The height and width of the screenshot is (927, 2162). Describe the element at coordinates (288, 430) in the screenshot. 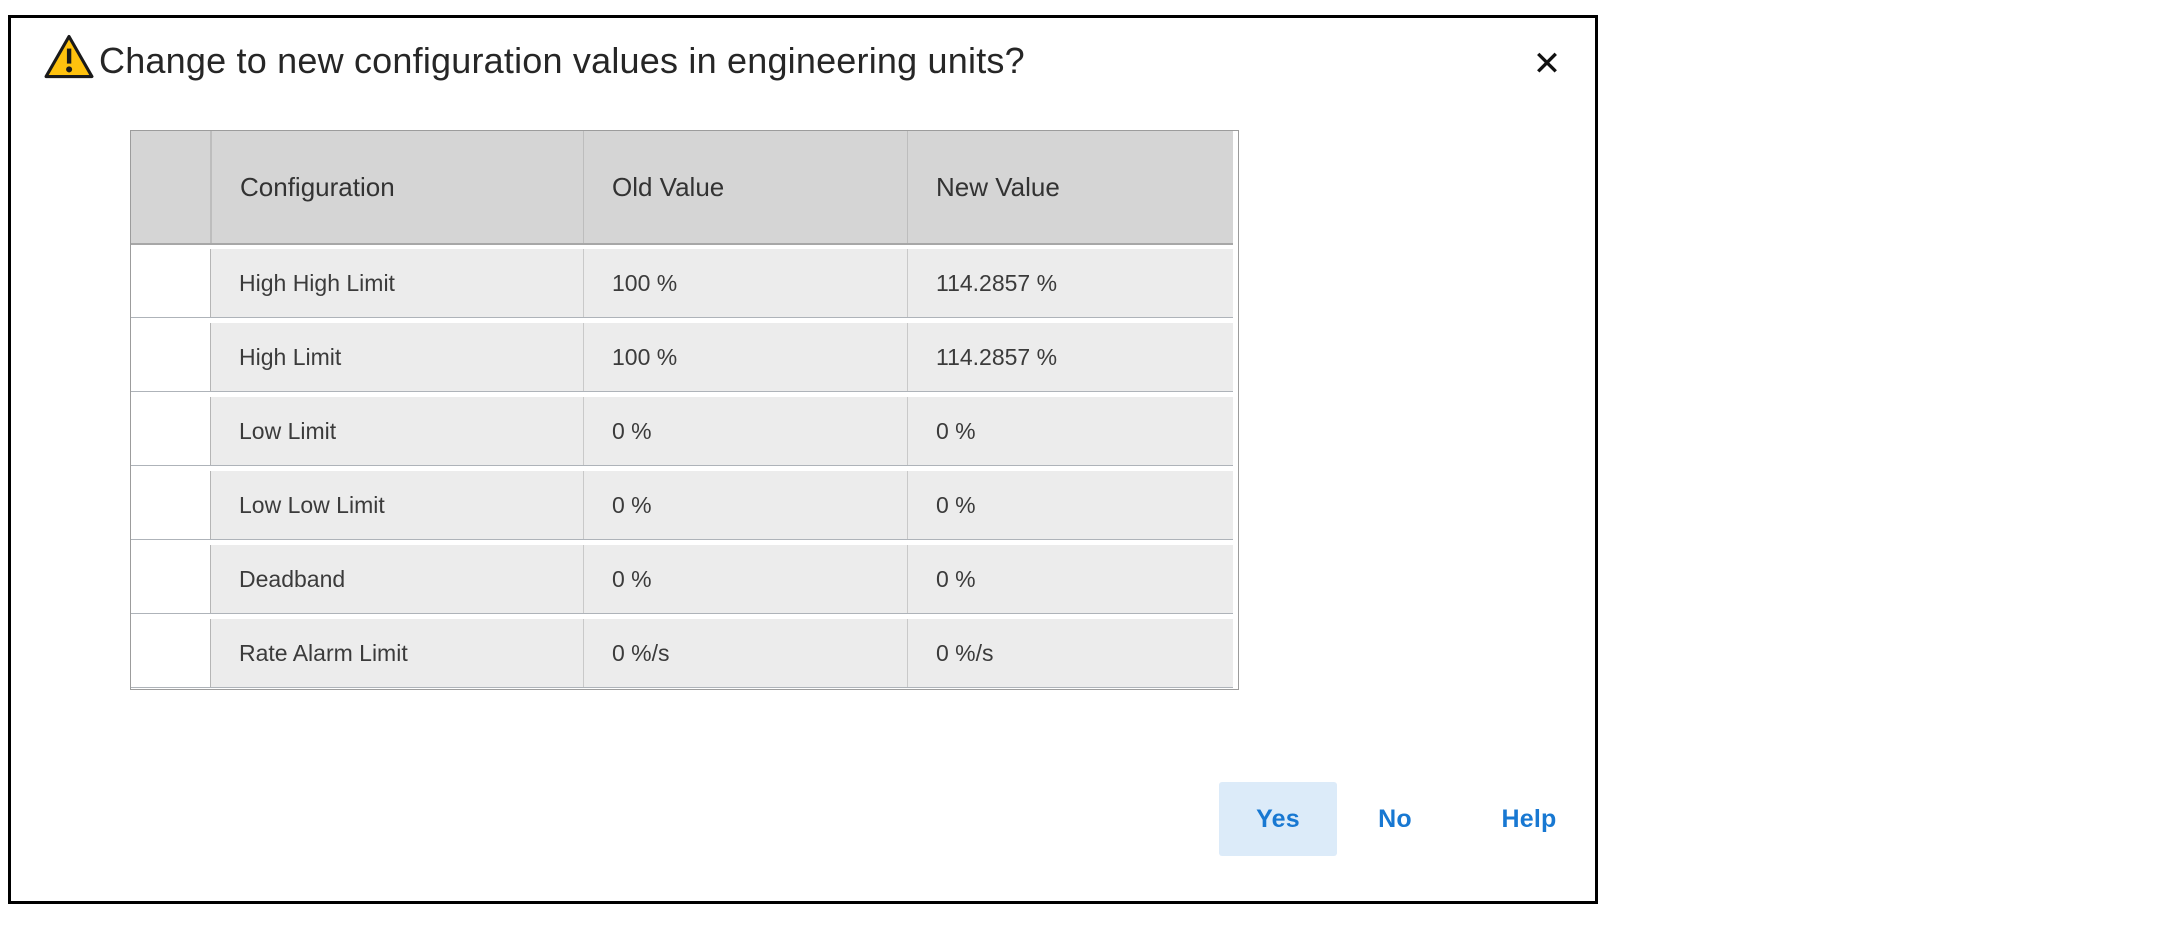

I see `config-name-cell: Low Limit` at that location.